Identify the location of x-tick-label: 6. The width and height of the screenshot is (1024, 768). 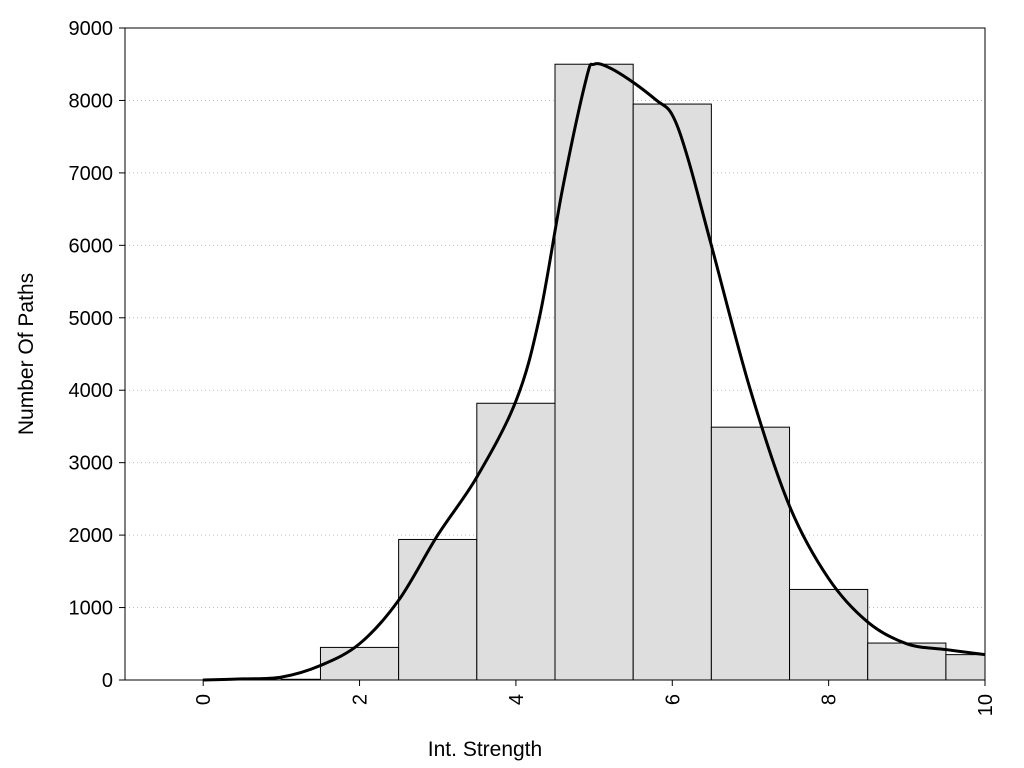
(673, 699).